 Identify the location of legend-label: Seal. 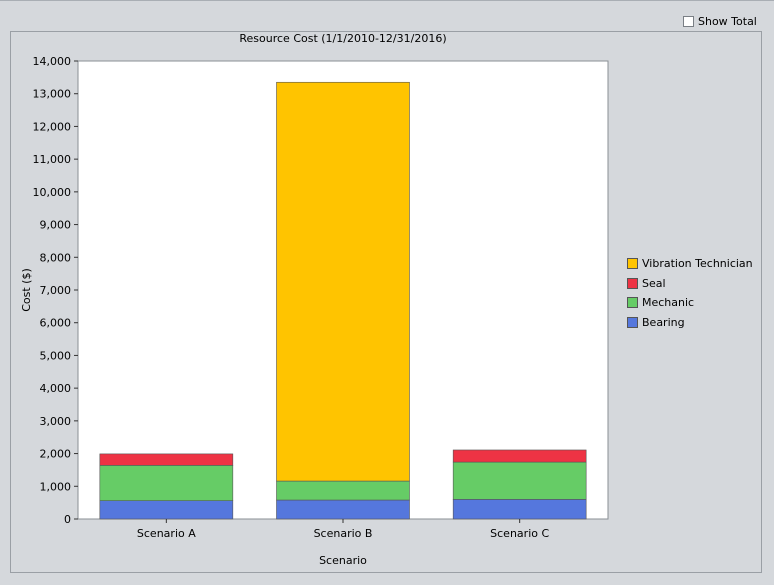
(654, 283).